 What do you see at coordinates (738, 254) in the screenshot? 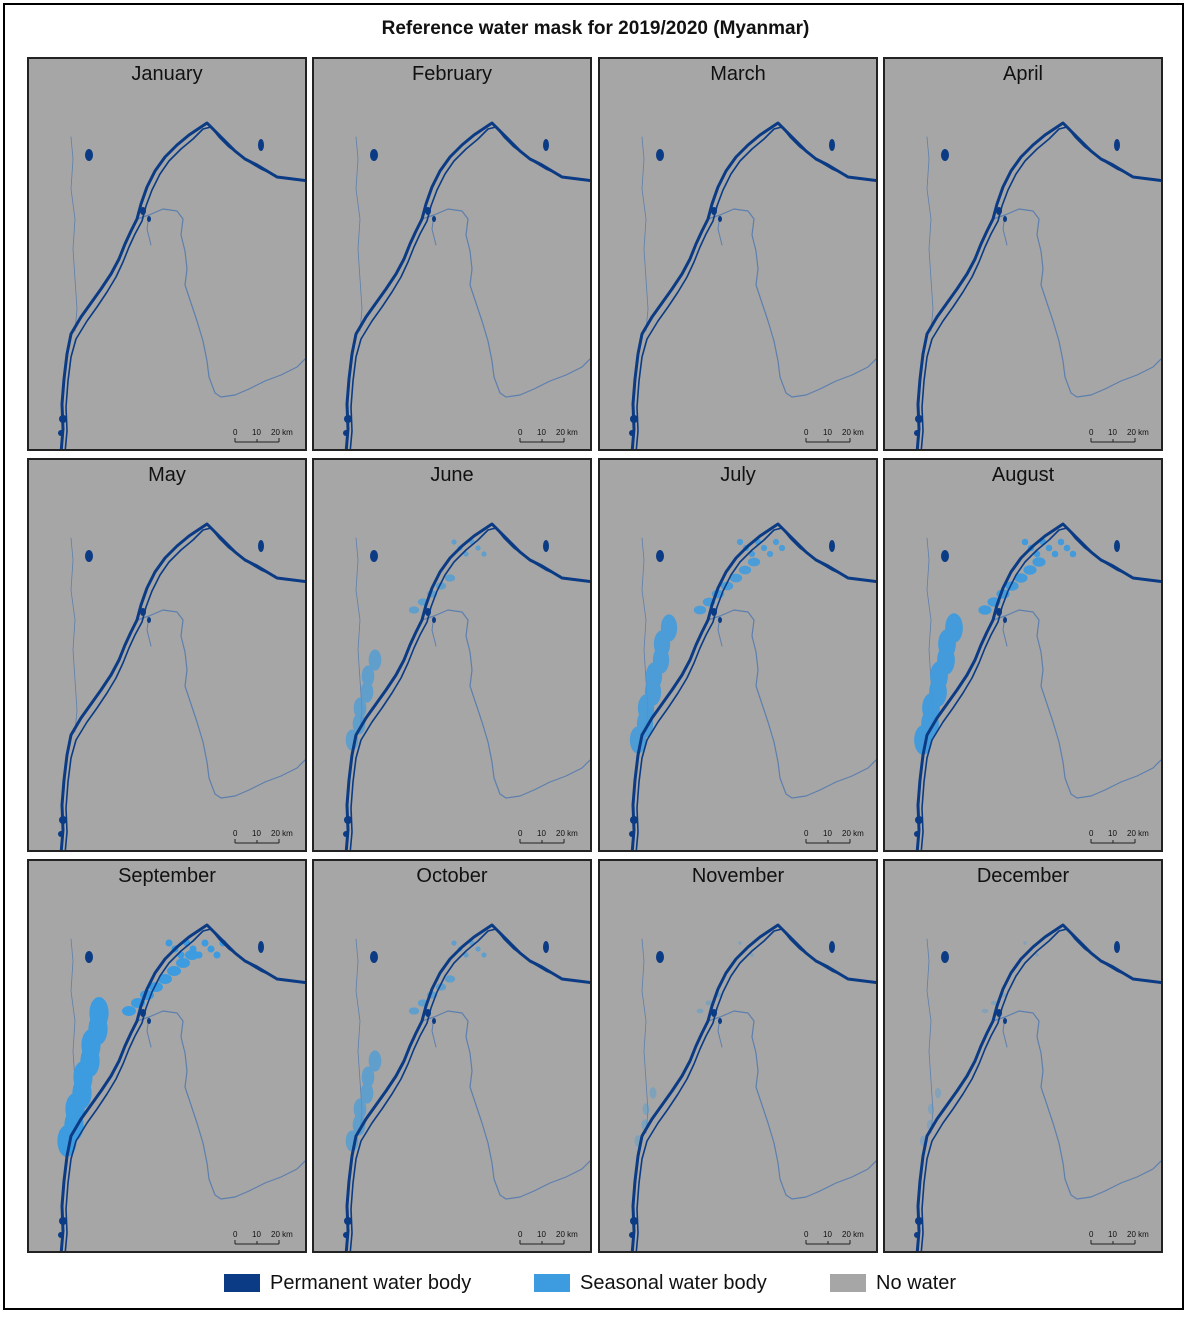
I see `map-panel-march: 0 10 20 km March` at bounding box center [738, 254].